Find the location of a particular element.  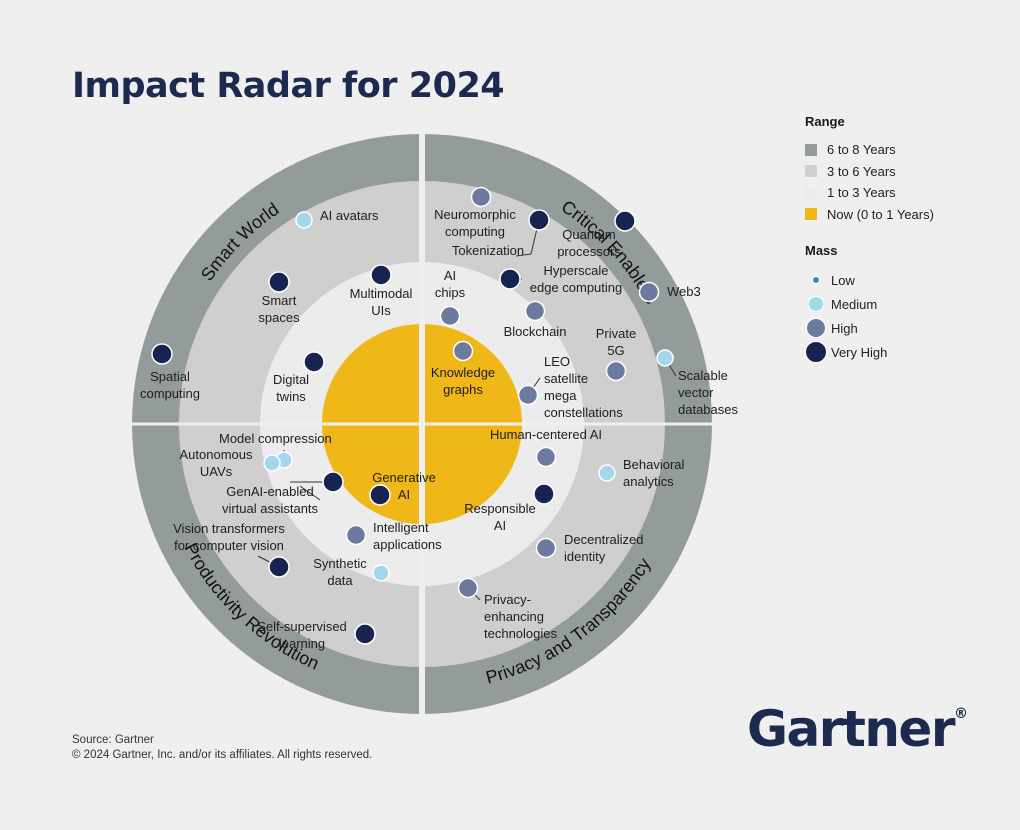

technology-marker: Hyperscale edge computing is located at coordinates (561, 279).